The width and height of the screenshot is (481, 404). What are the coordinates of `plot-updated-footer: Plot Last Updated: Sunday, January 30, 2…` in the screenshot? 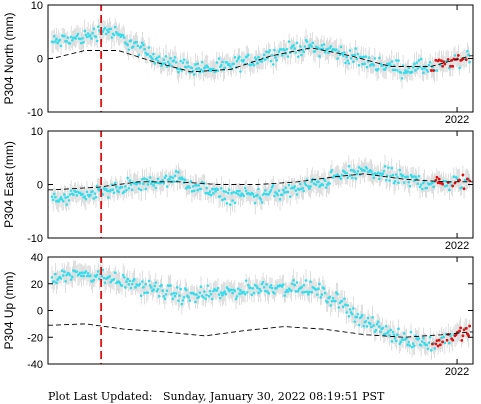 It's located at (216, 396).